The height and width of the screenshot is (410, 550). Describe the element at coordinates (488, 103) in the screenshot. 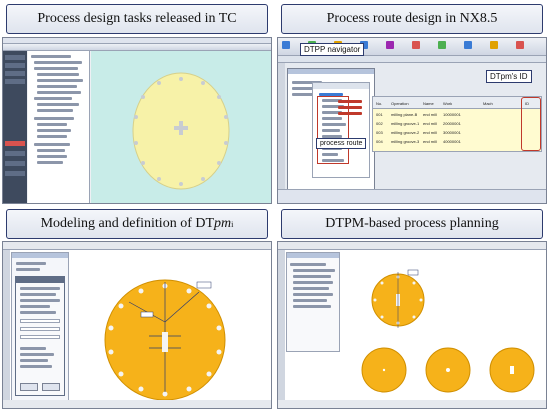

I see `header-mach: Mach` at that location.